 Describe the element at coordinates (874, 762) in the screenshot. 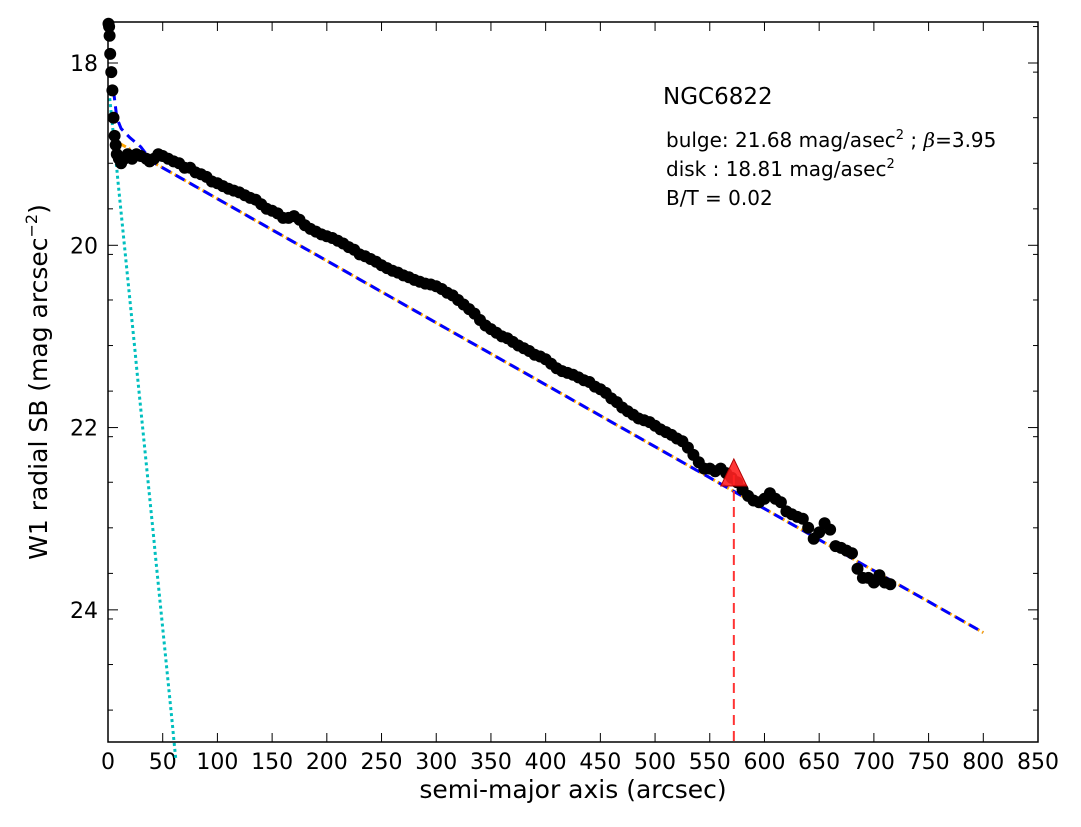

I see `x-tick-label: 700` at that location.